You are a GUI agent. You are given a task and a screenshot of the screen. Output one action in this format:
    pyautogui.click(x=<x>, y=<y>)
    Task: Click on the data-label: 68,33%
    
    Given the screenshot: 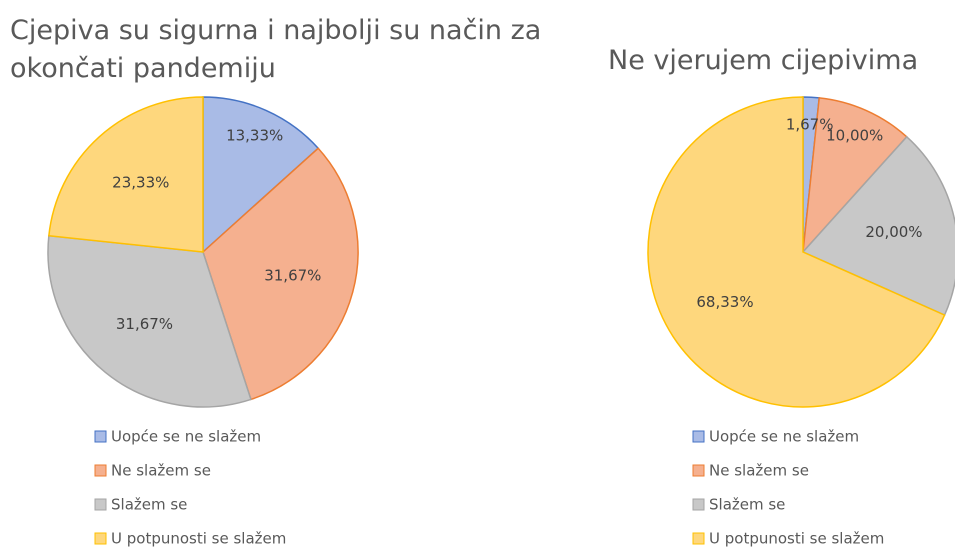 What is the action you would take?
    pyautogui.click(x=724, y=302)
    